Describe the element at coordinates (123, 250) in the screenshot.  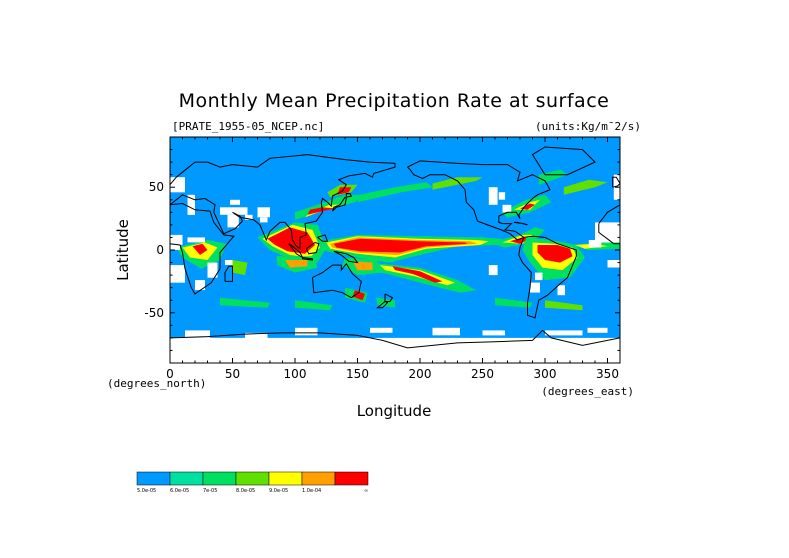
I see `y-axis-title: Latitude` at that location.